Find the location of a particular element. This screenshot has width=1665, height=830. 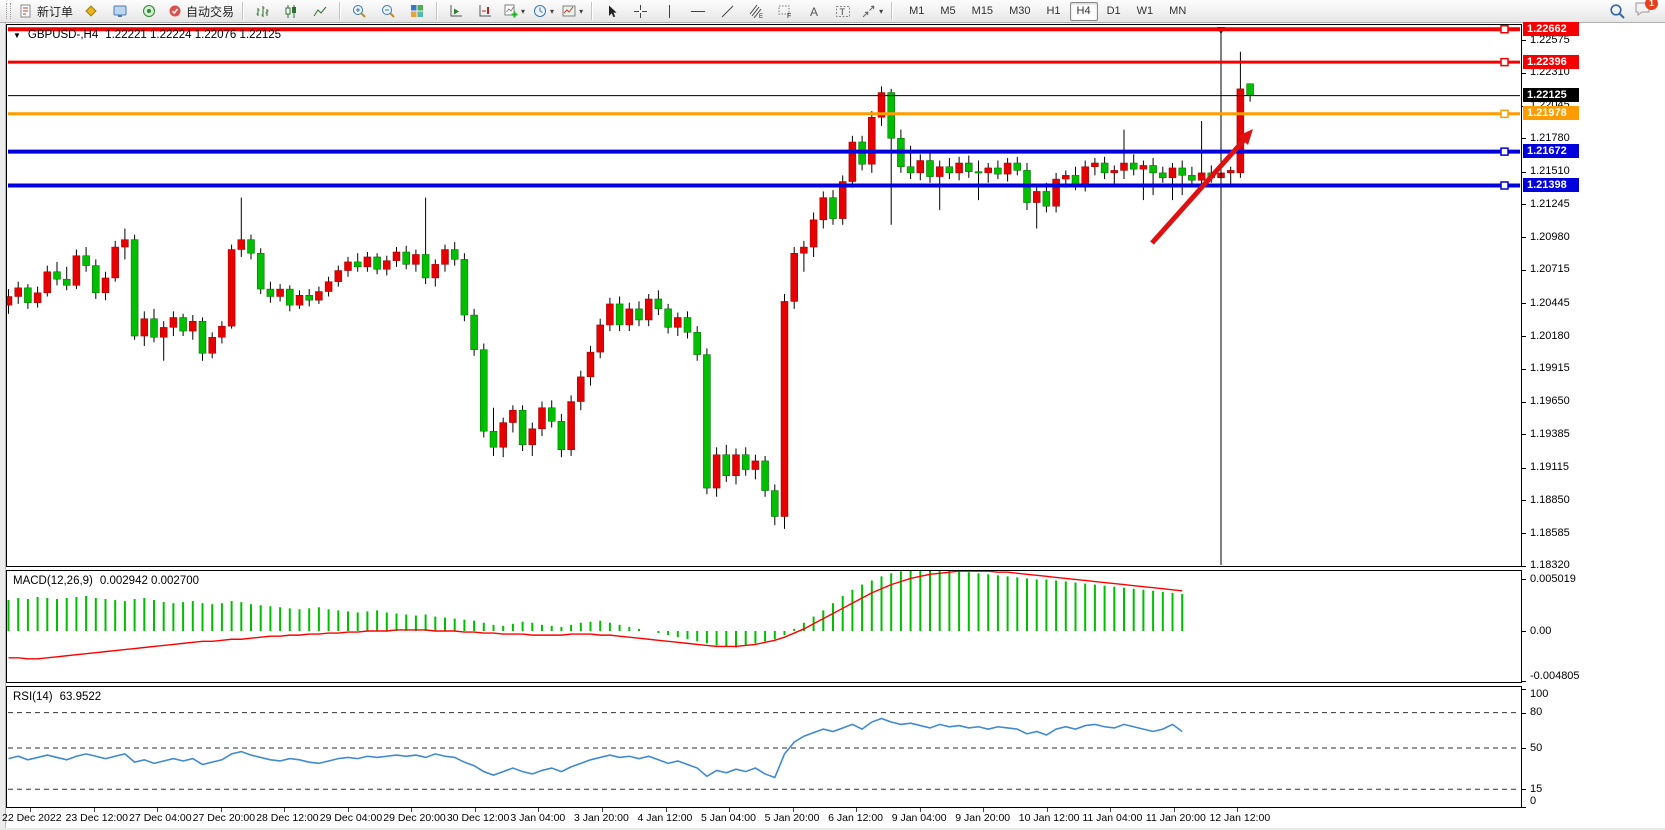

time-axis-label: 27 Dec 20:00 is located at coordinates (224, 818).